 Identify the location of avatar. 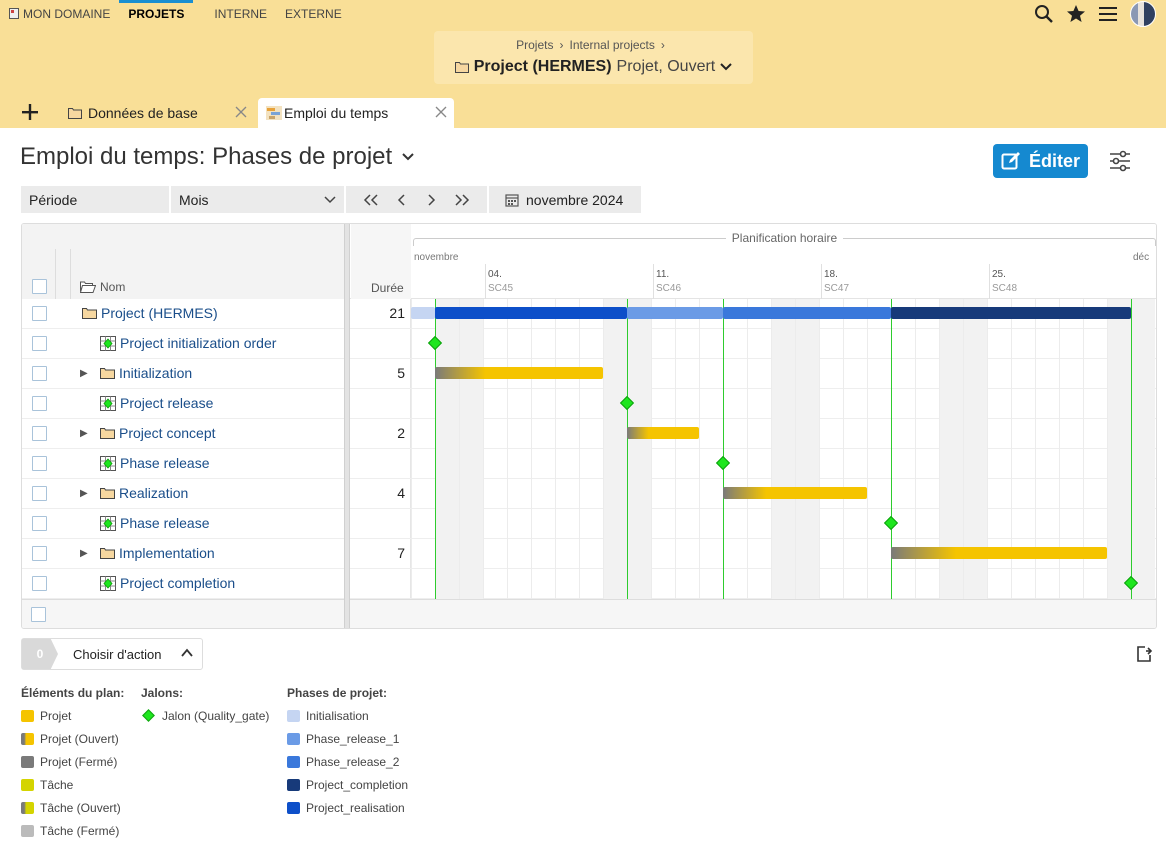
(1143, 14).